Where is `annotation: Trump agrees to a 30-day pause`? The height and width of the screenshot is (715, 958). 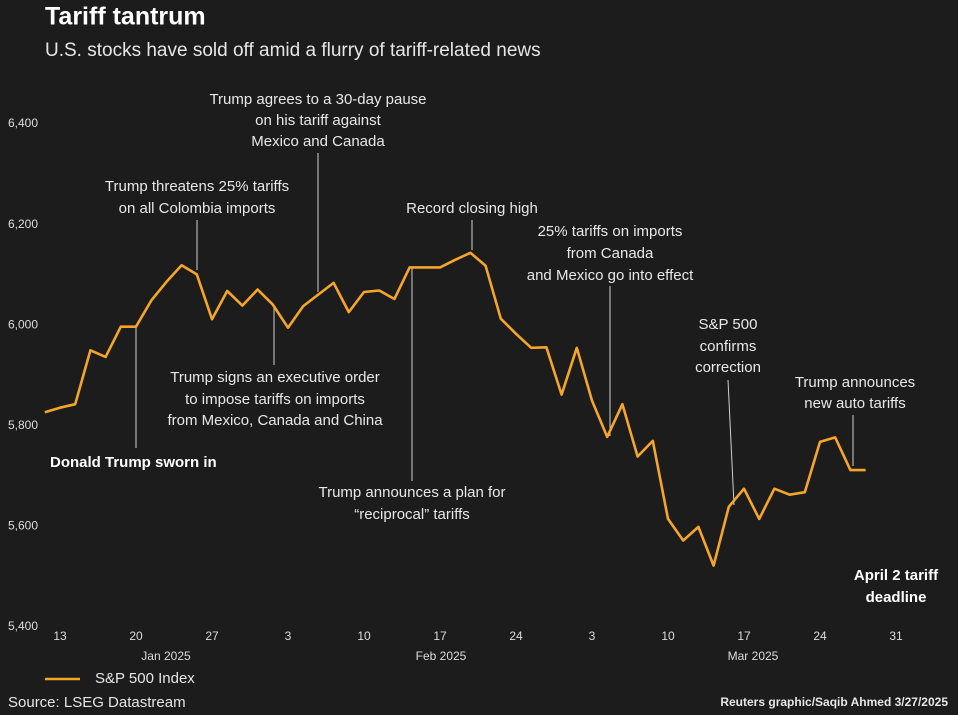 annotation: Trump agrees to a 30-day pause is located at coordinates (317, 99).